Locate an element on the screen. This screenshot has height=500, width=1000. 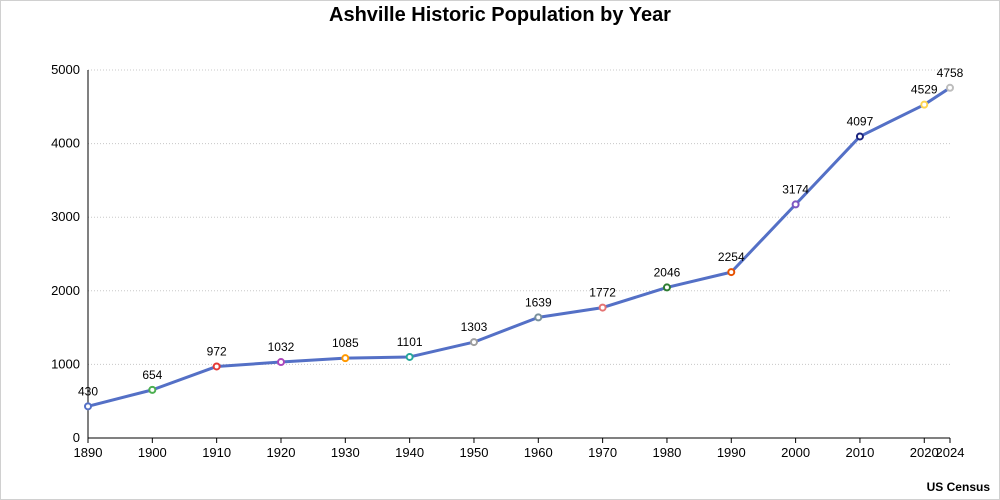
x-tick-label: 1890 is located at coordinates (88, 452).